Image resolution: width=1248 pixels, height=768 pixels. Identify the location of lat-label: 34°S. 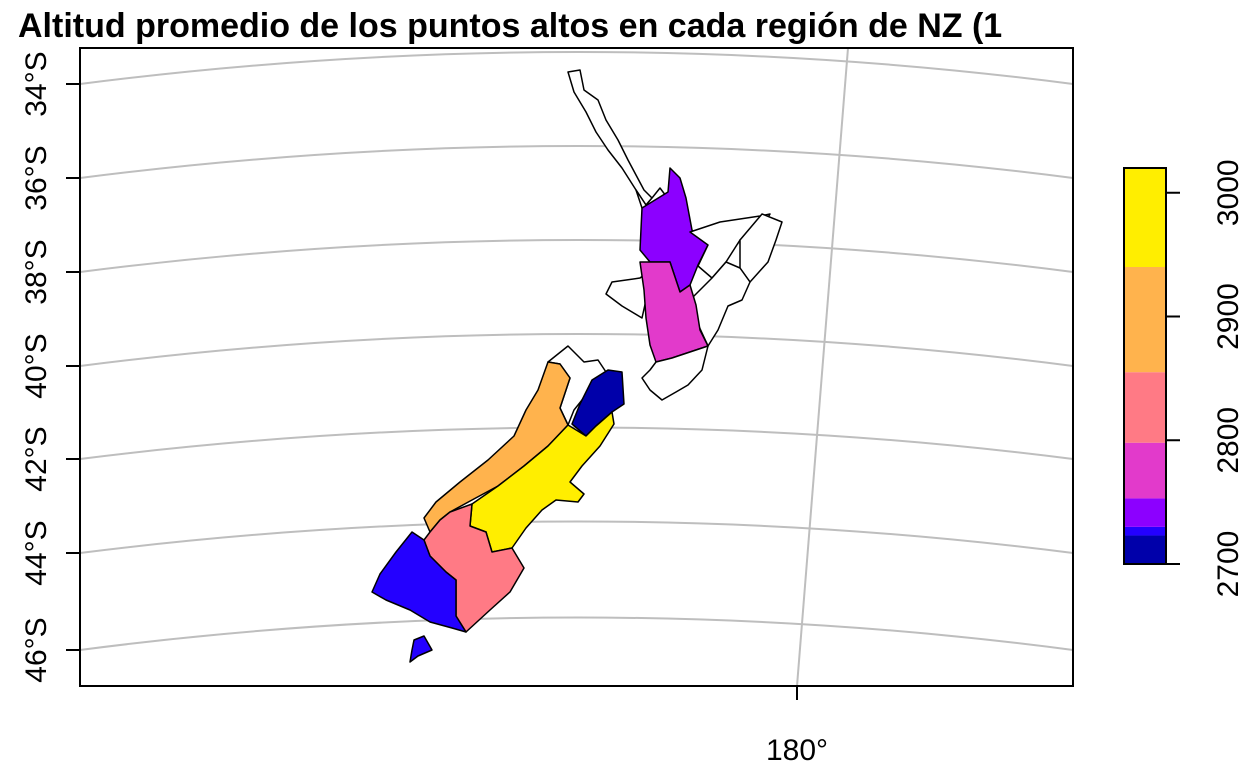
(36, 83).